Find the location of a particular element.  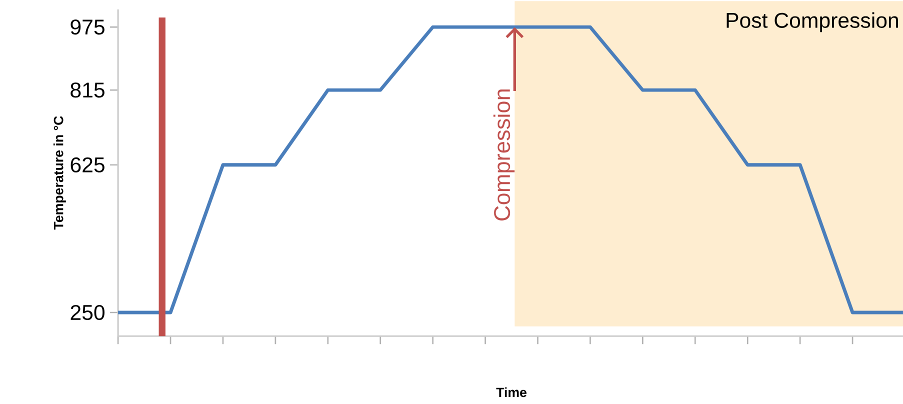

y-tick-label: 975 is located at coordinates (87, 27).